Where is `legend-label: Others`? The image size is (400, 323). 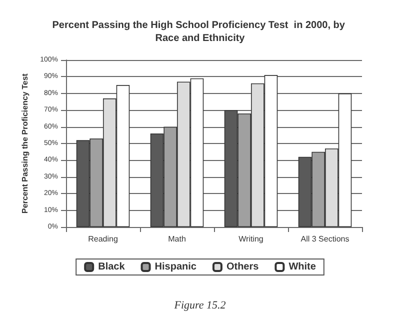 legend-label: Others is located at coordinates (243, 267).